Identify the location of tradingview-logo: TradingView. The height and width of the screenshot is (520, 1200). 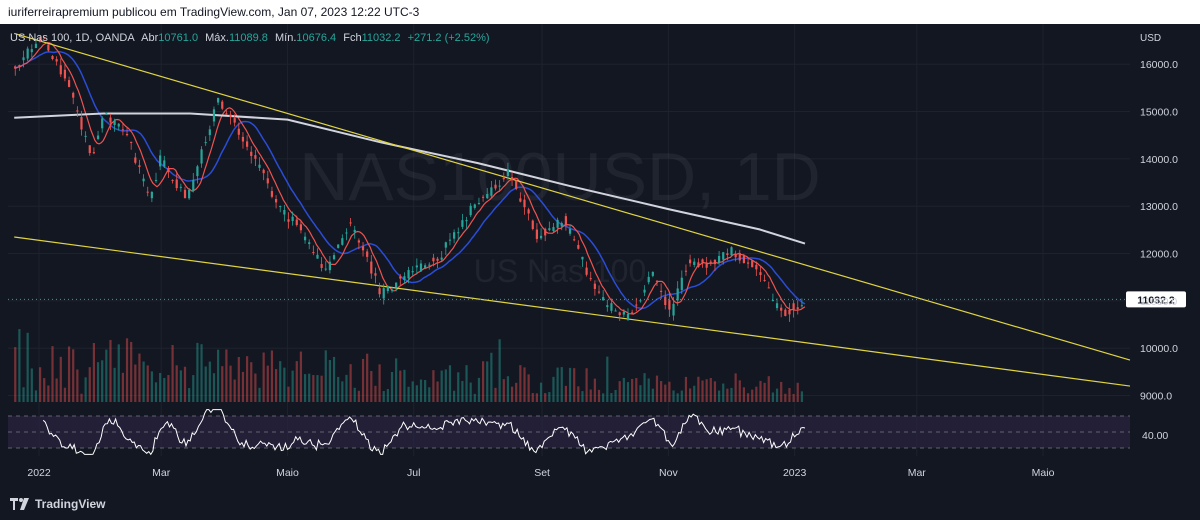
(57, 504).